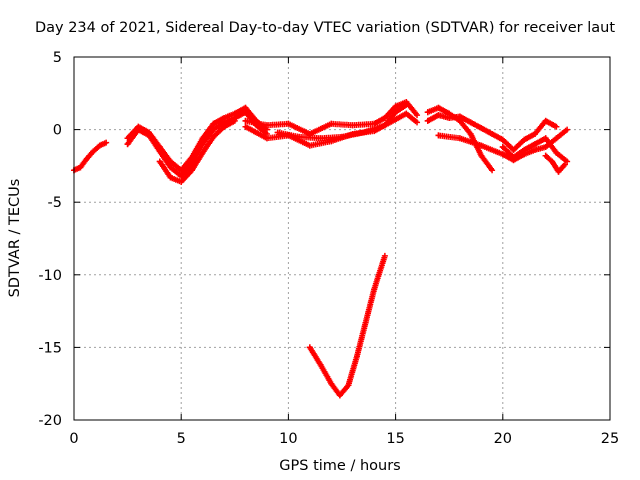 The width and height of the screenshot is (640, 480). I want to click on y-tick-label: -20, so click(50, 421).